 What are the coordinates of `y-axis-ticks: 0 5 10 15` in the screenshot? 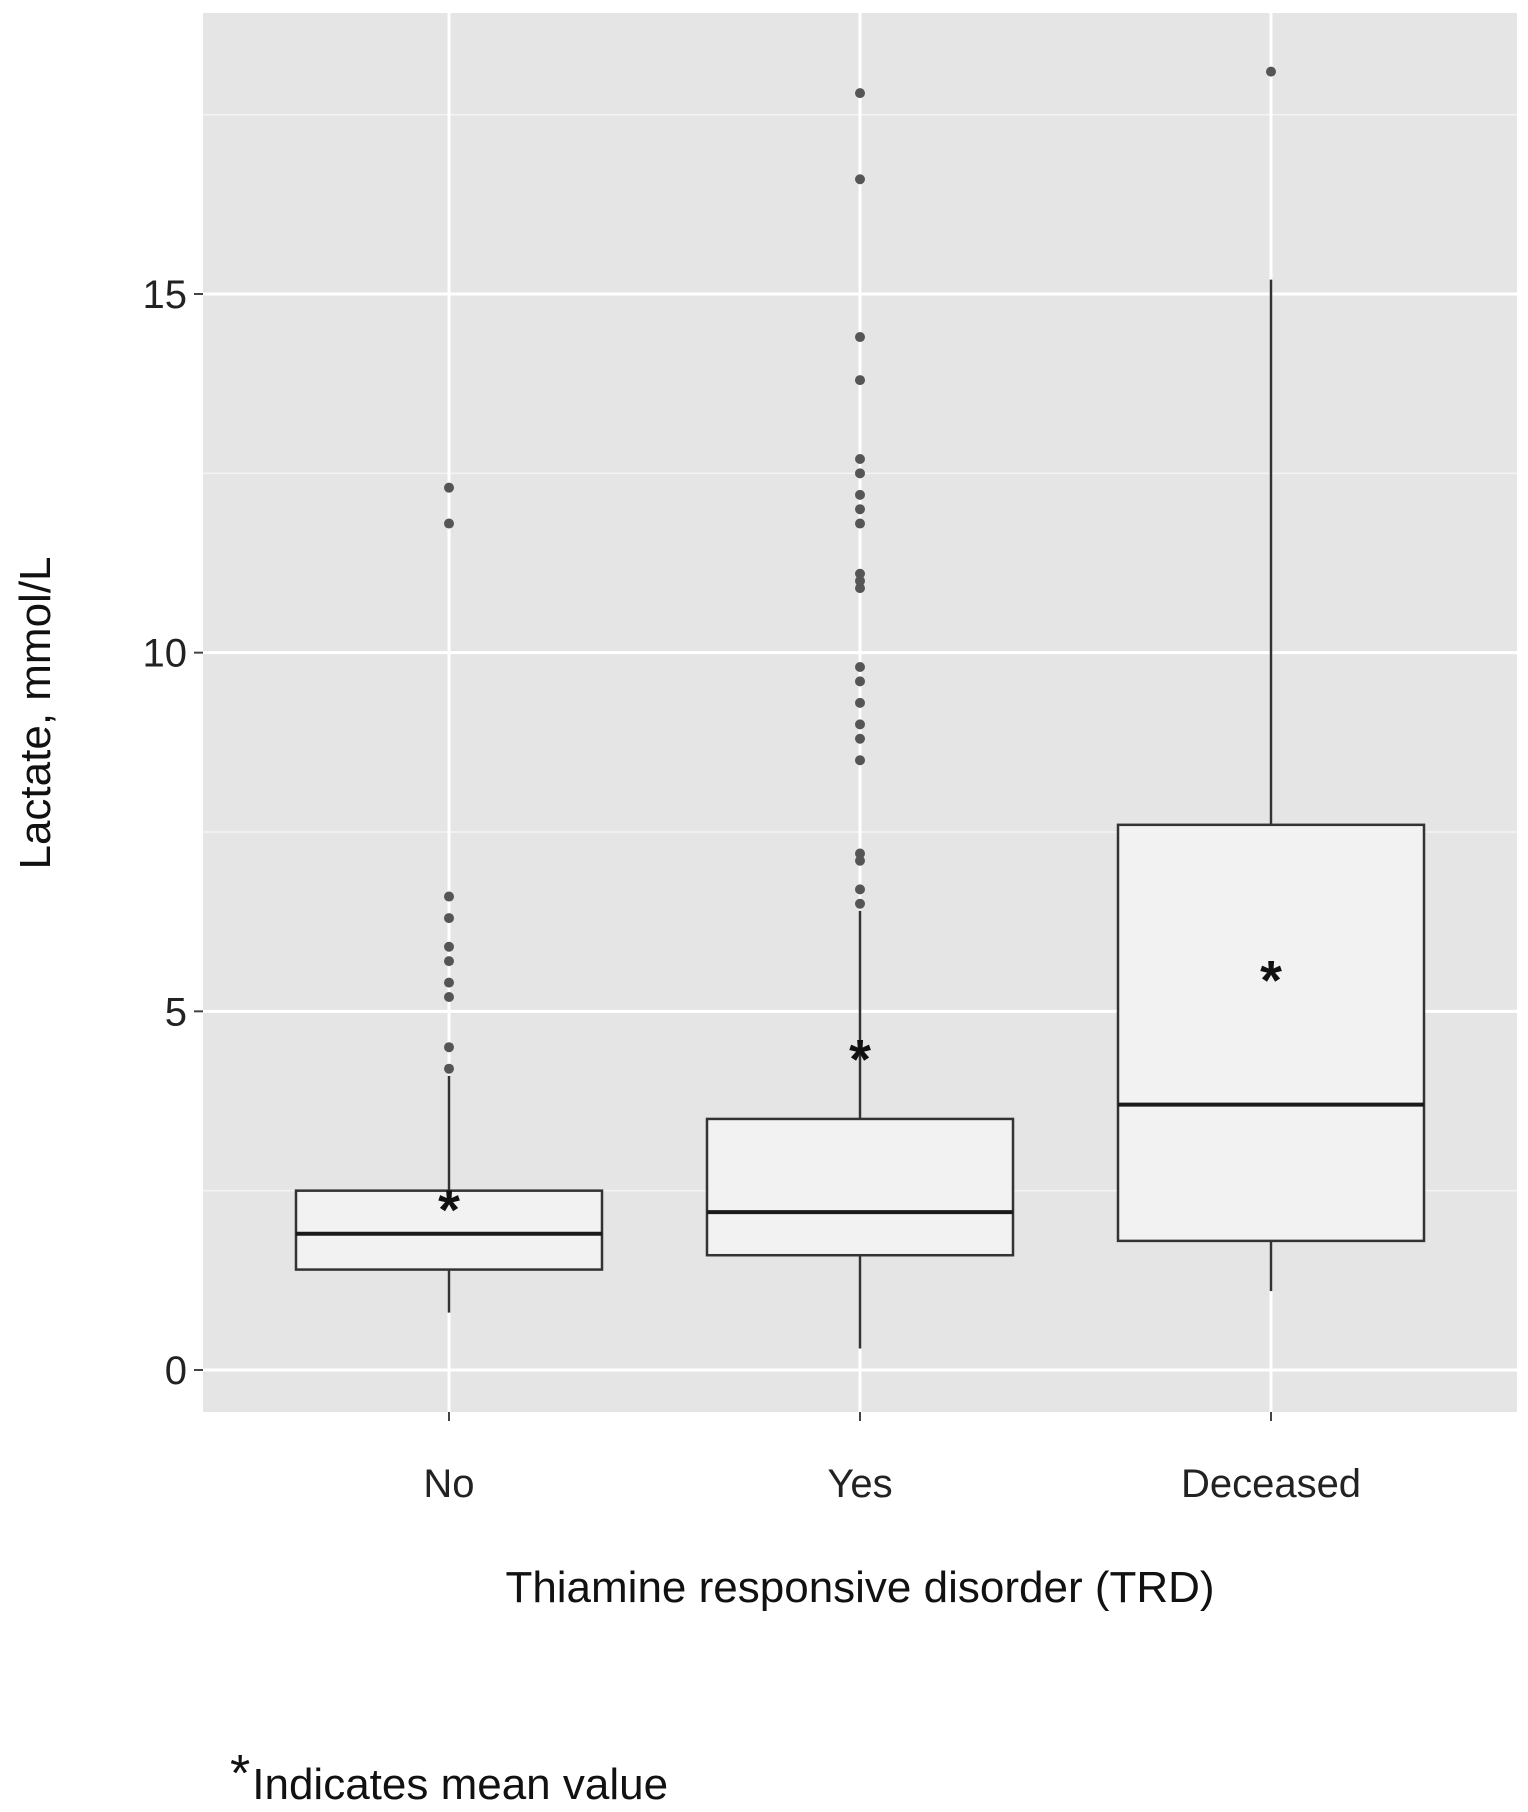 It's located at (173, 833).